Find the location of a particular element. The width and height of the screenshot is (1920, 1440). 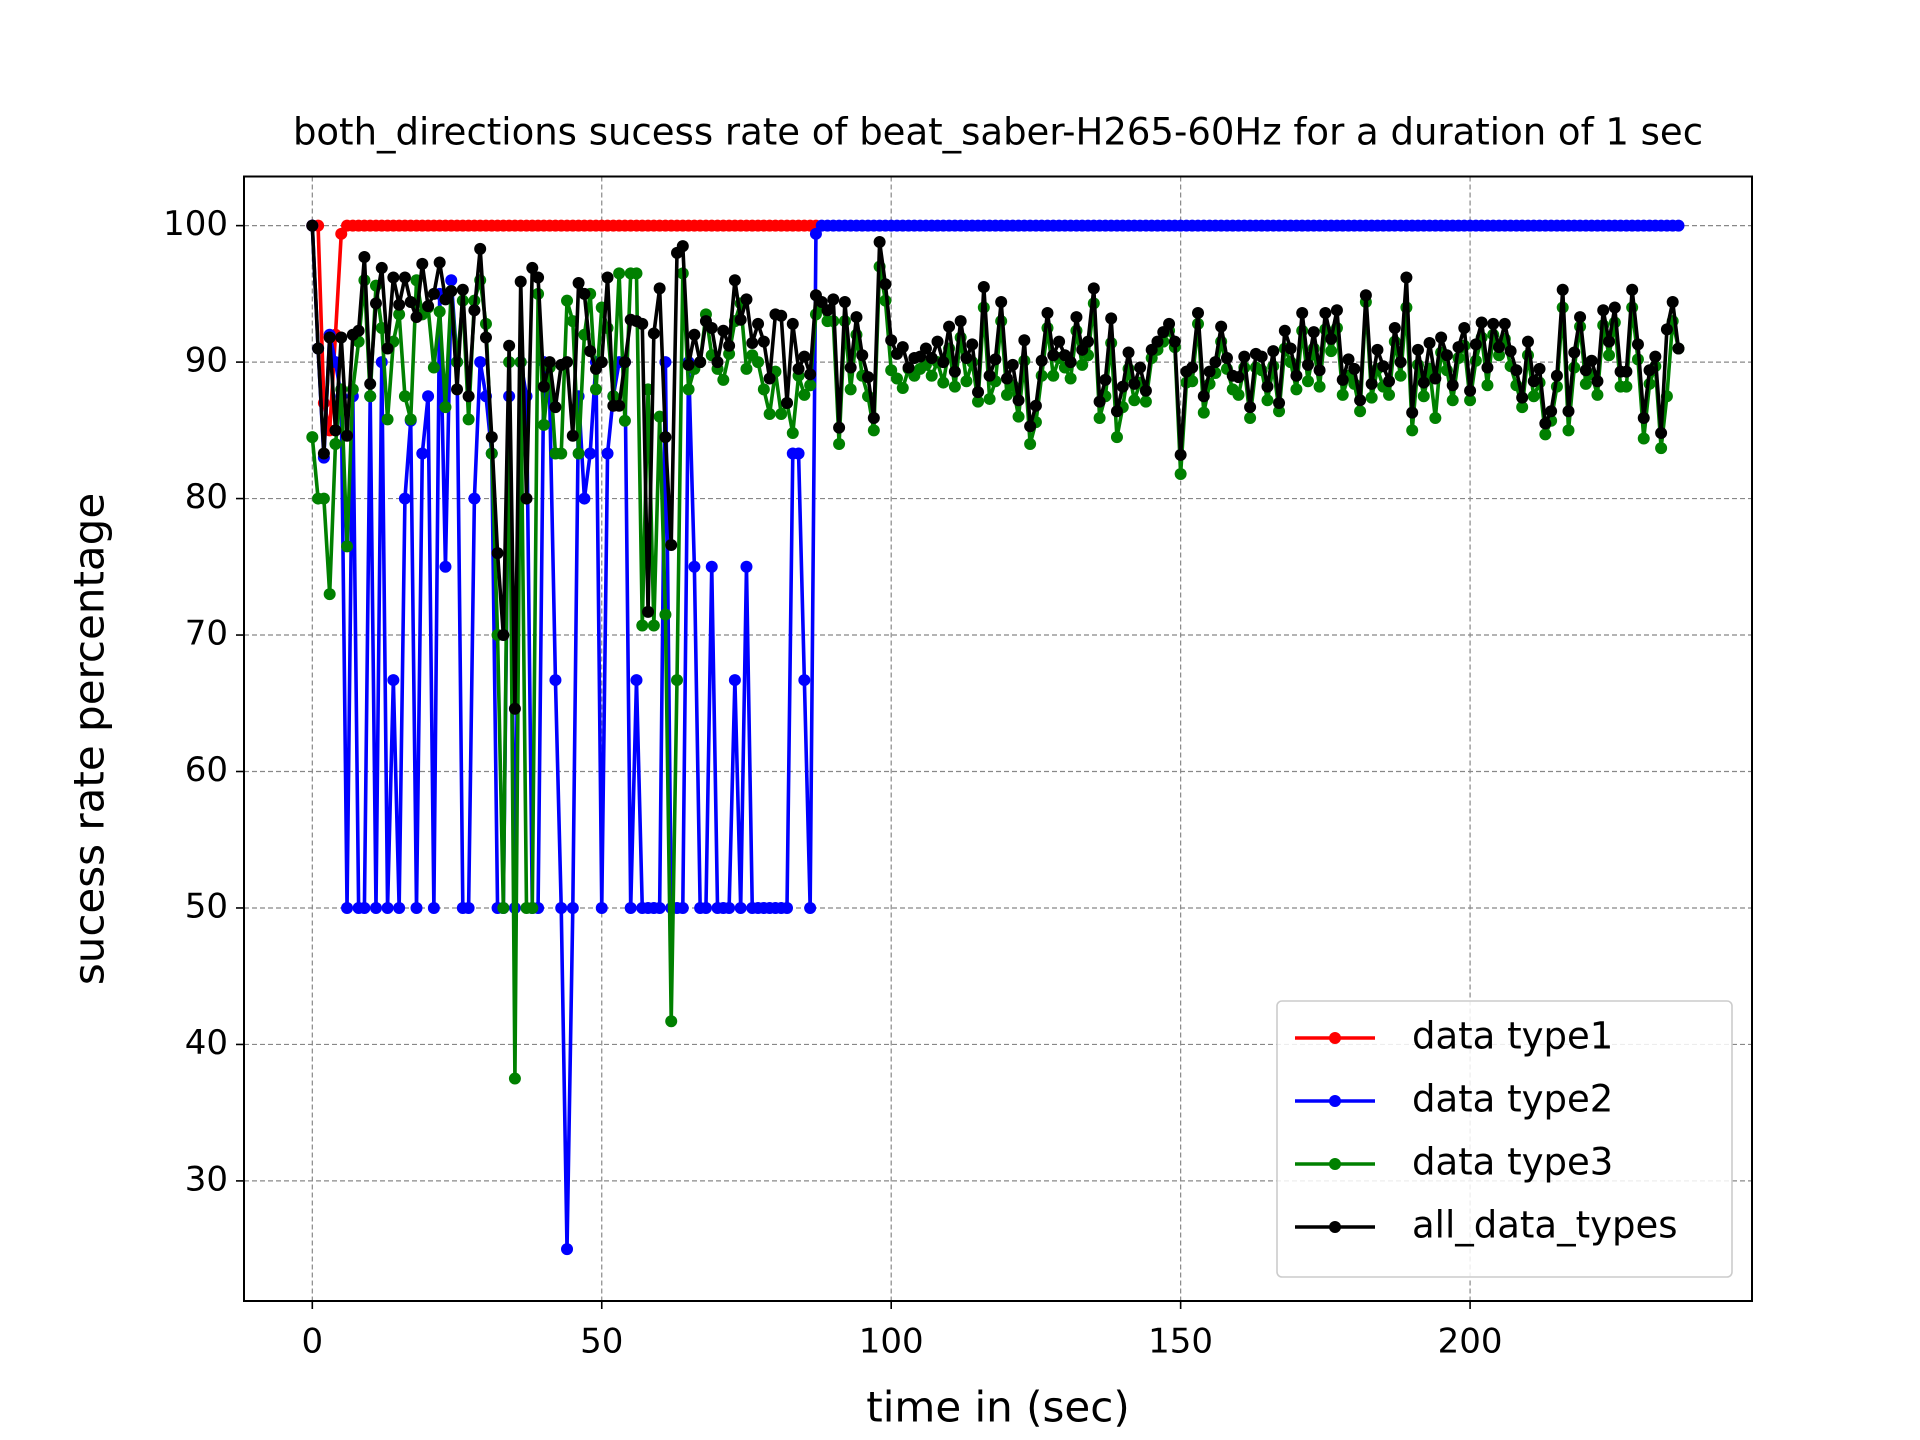

y-tick-label: 80 is located at coordinates (206, 497).